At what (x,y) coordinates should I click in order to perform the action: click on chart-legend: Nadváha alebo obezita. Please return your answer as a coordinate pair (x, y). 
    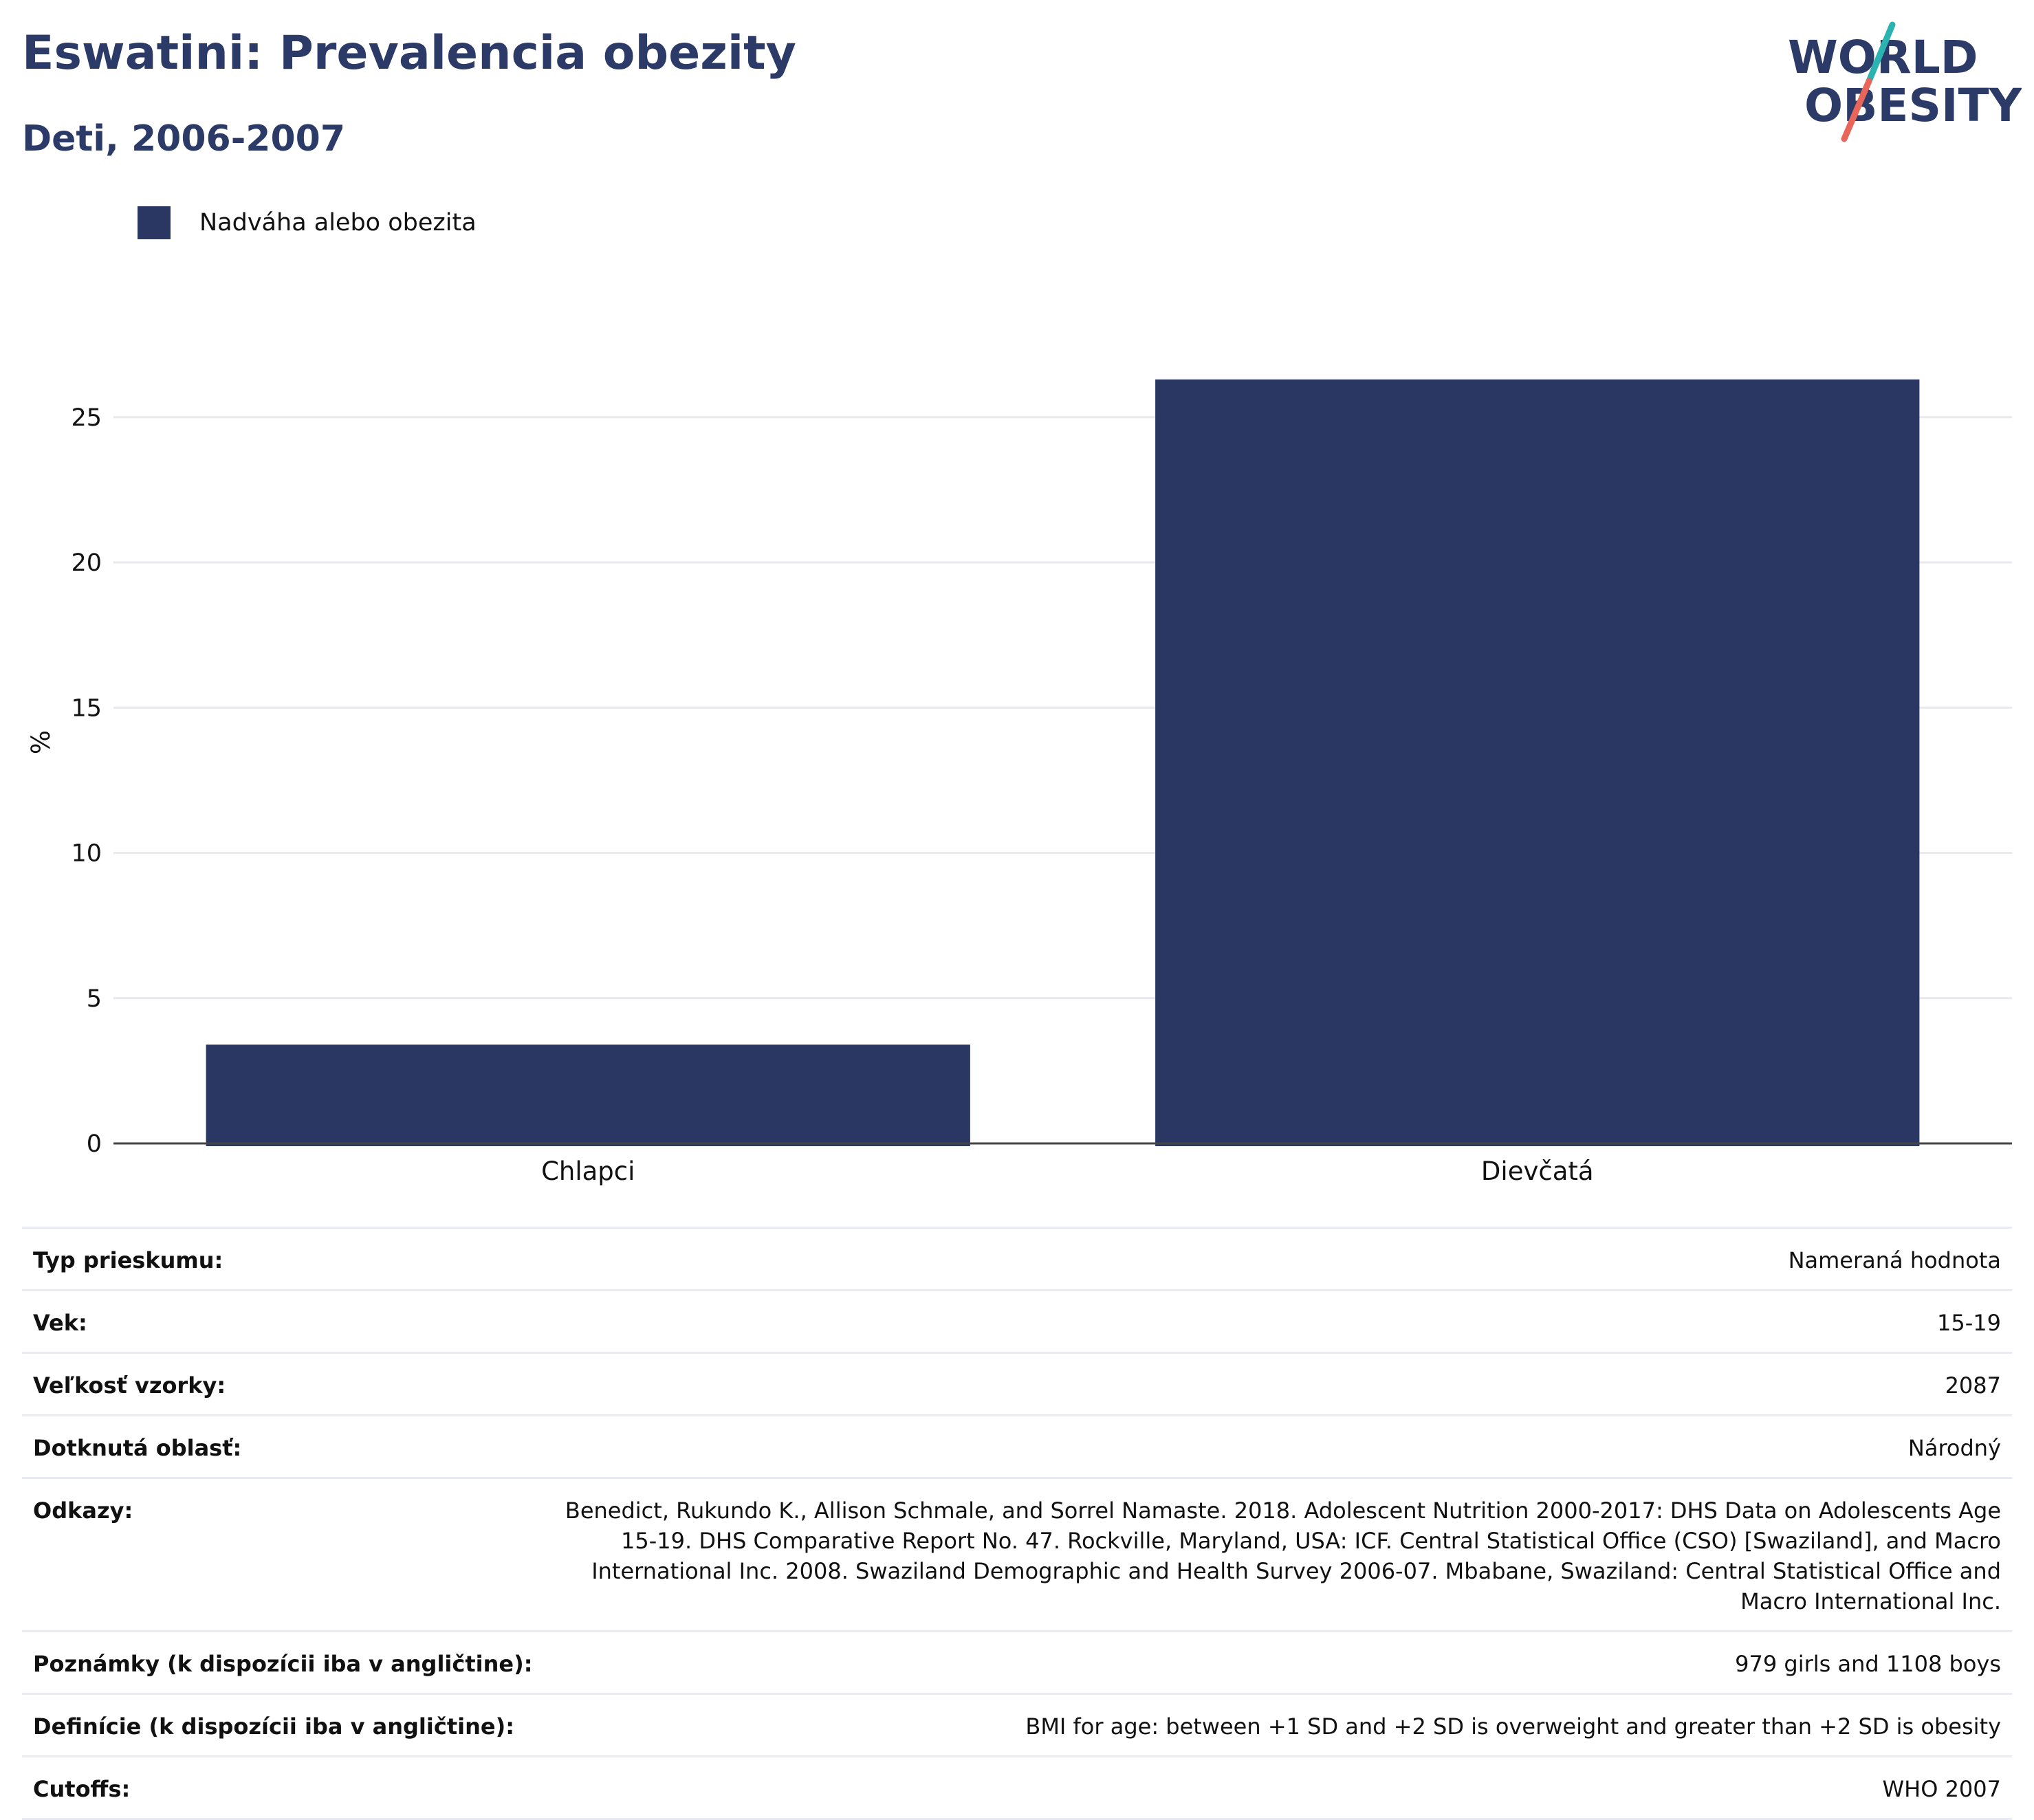
    Looking at the image, I should click on (307, 222).